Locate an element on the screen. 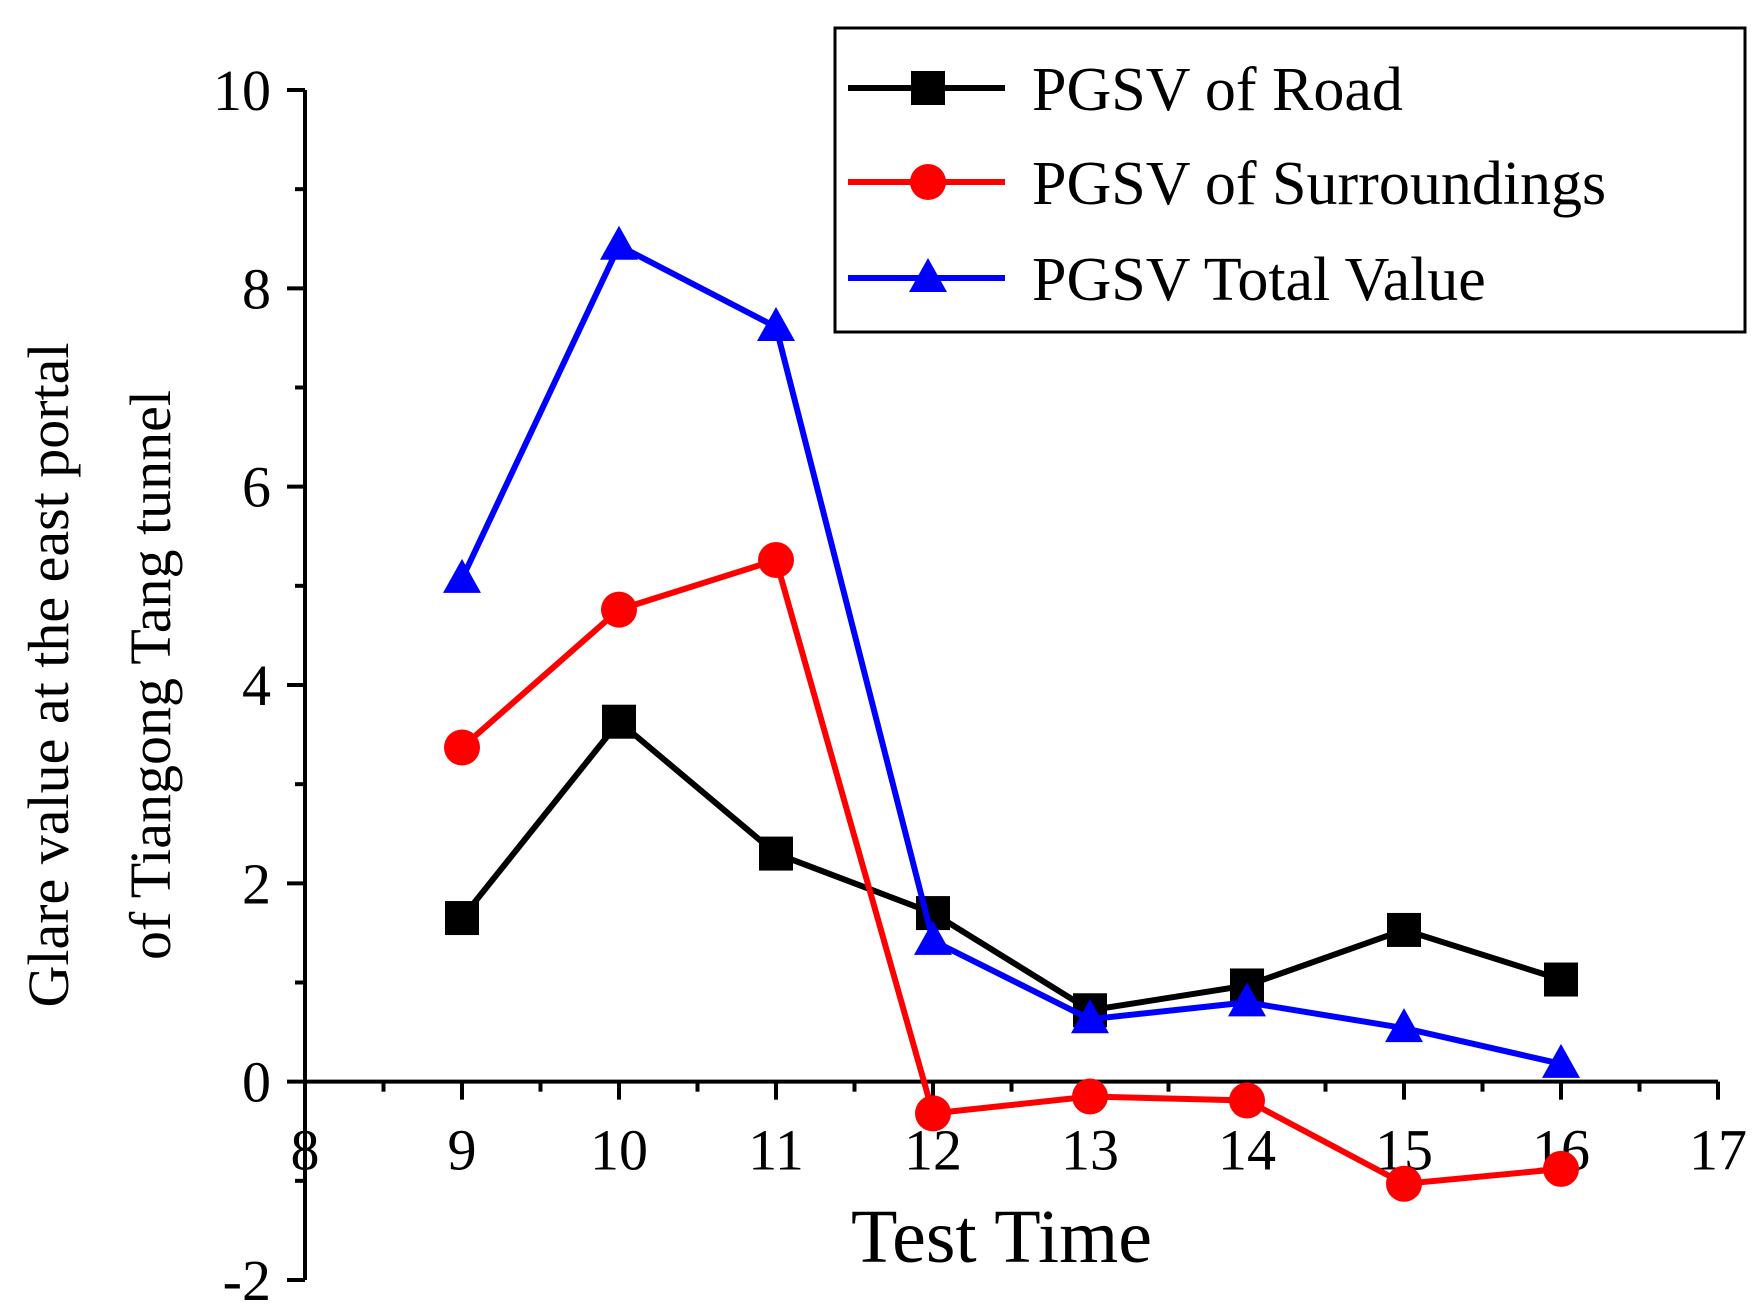  legend-entry: PGSV of Road is located at coordinates (1125, 90).